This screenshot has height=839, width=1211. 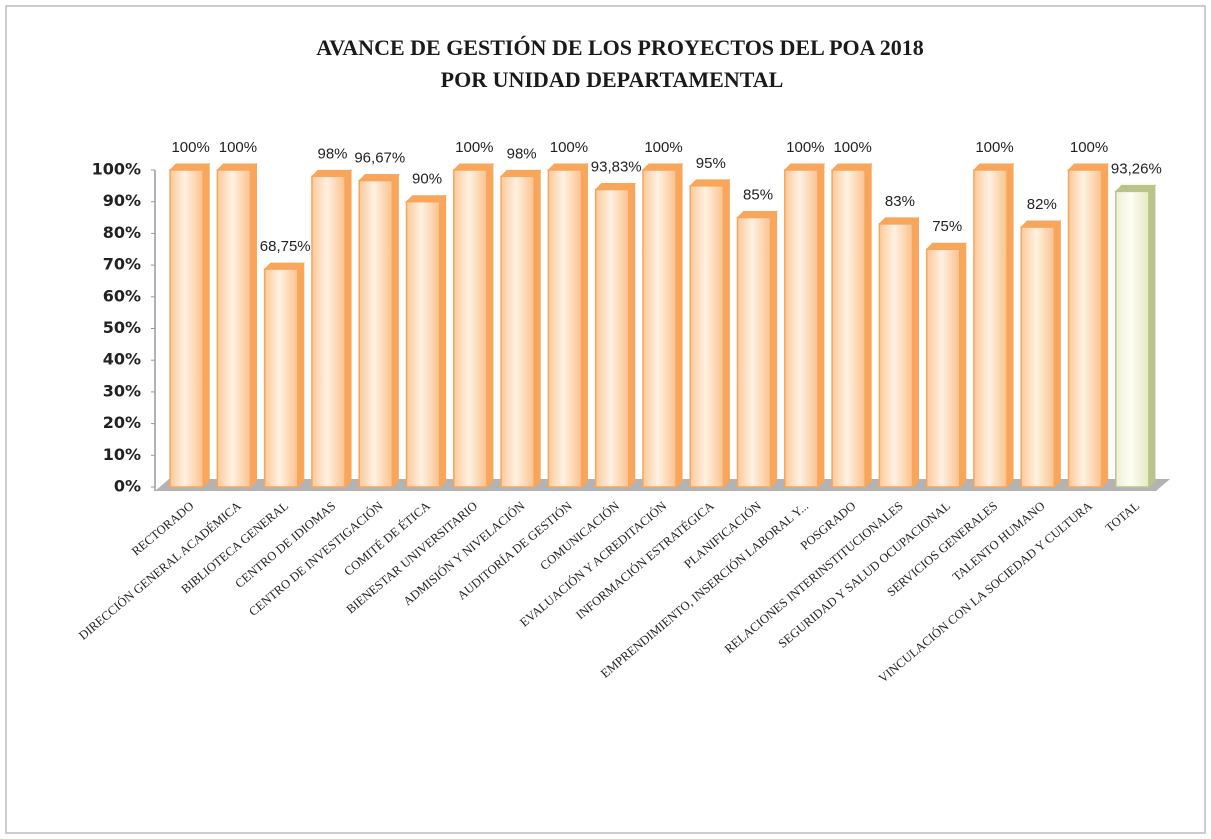 What do you see at coordinates (427, 179) in the screenshot?
I see `value-label: 90%` at bounding box center [427, 179].